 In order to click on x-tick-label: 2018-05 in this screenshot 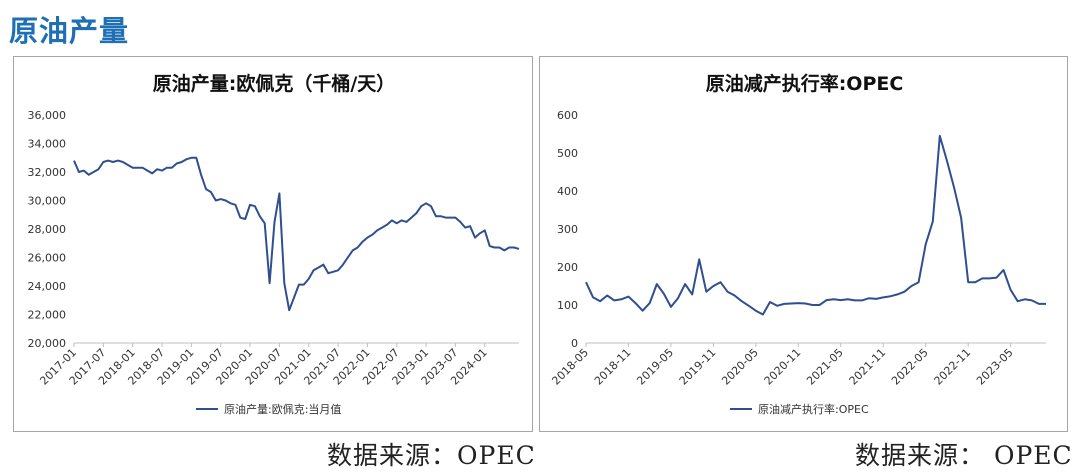, I will do `click(570, 367)`.